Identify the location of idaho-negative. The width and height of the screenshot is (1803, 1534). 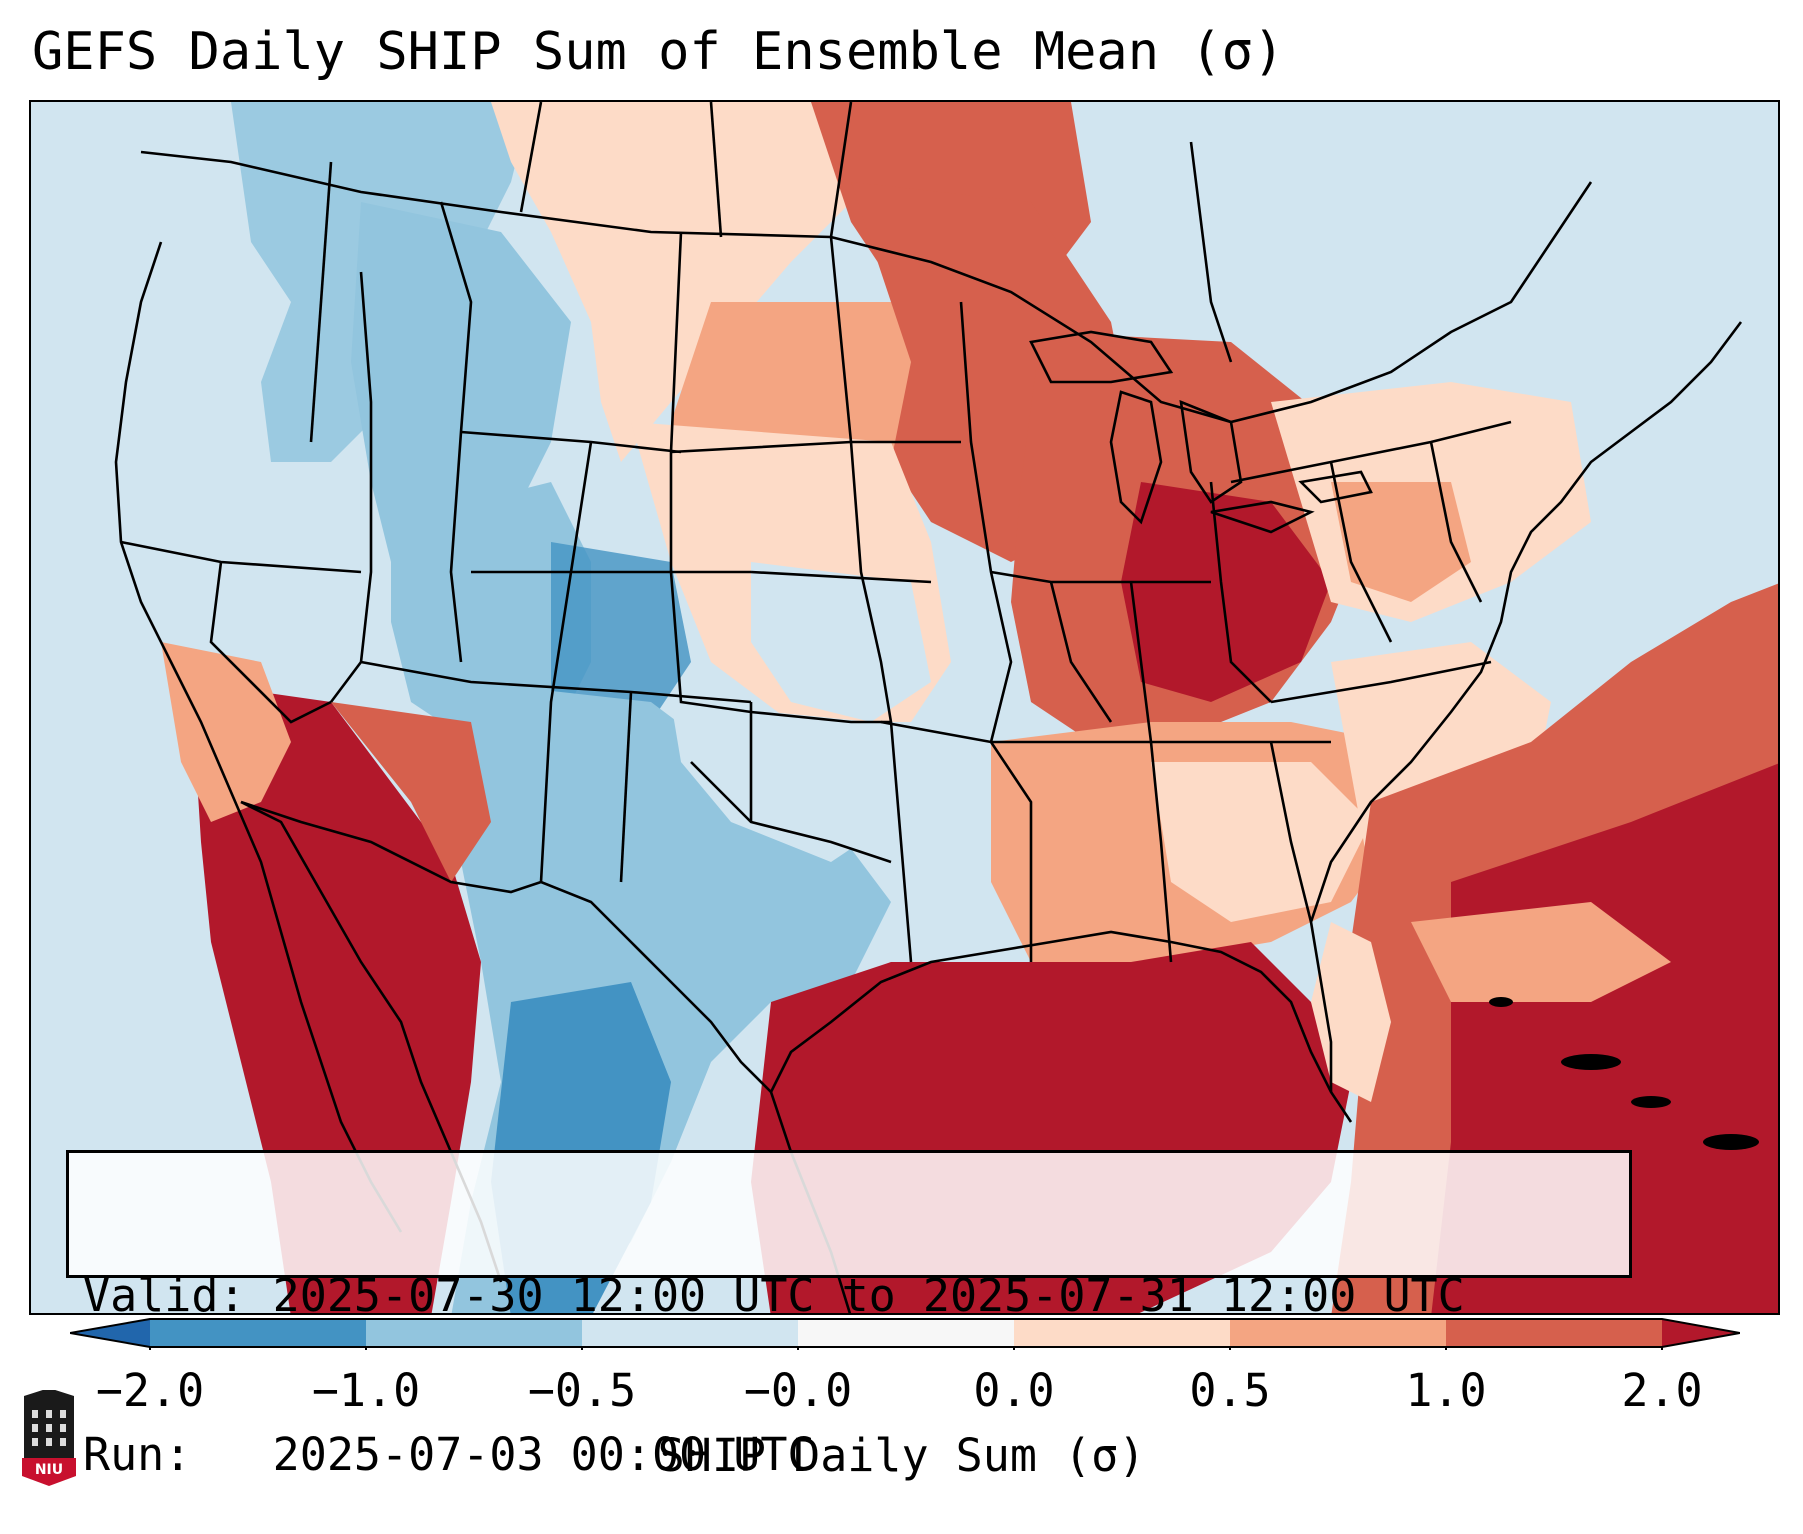
(461, 412).